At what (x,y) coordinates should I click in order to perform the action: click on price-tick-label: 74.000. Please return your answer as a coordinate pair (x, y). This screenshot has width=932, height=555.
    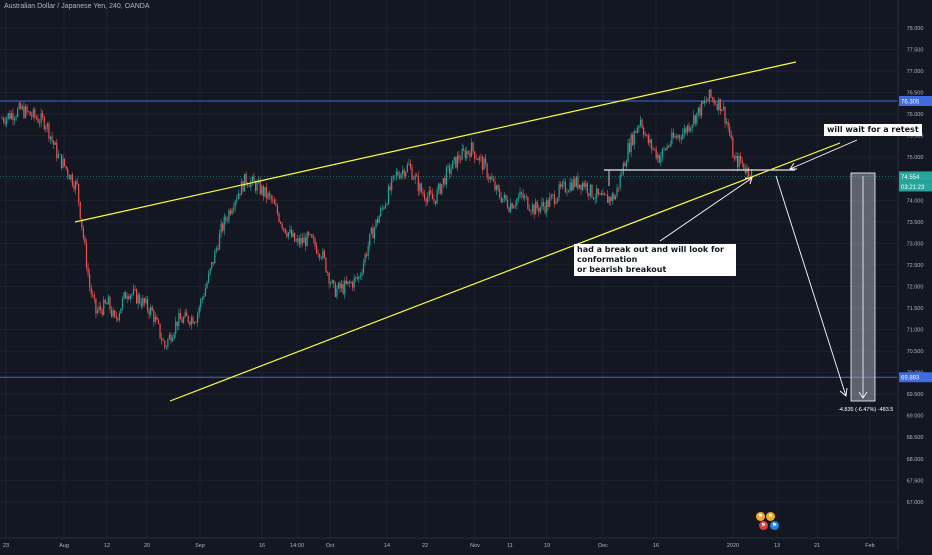
    Looking at the image, I should click on (915, 201).